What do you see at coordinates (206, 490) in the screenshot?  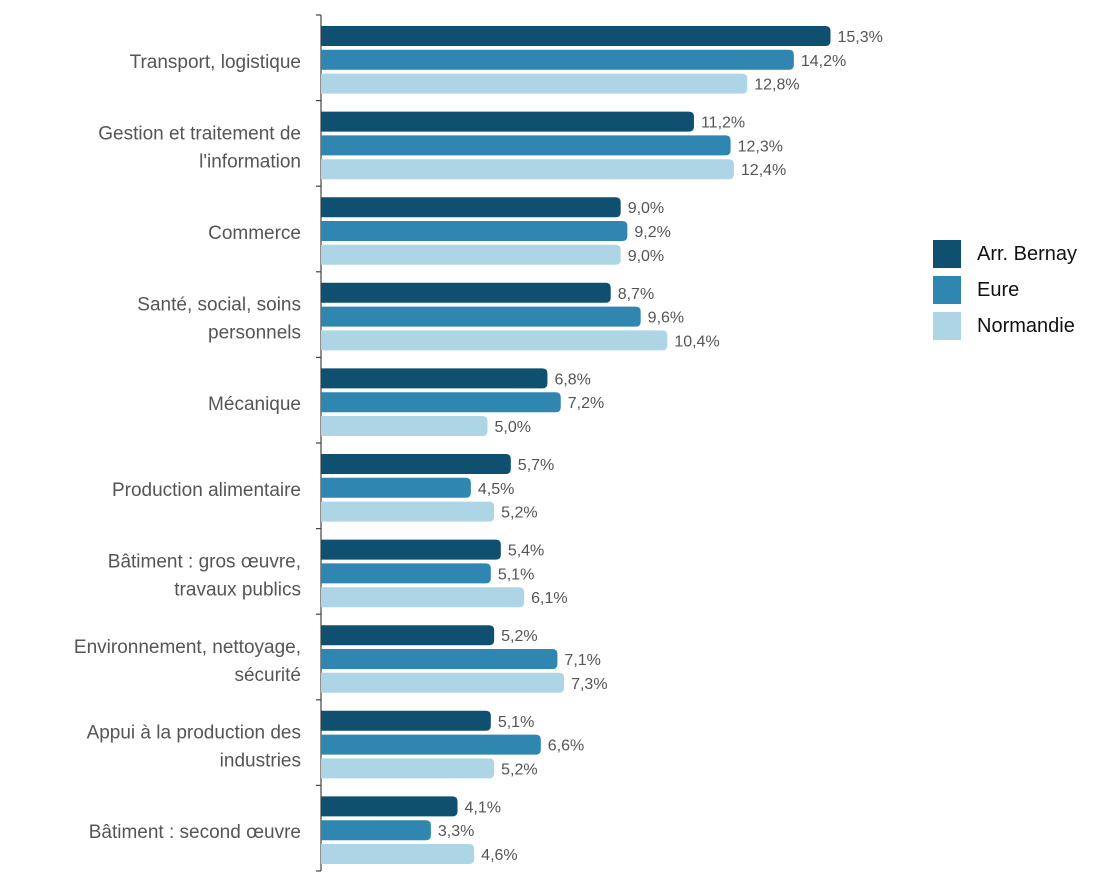 I see `category-label: Production alimentaire` at bounding box center [206, 490].